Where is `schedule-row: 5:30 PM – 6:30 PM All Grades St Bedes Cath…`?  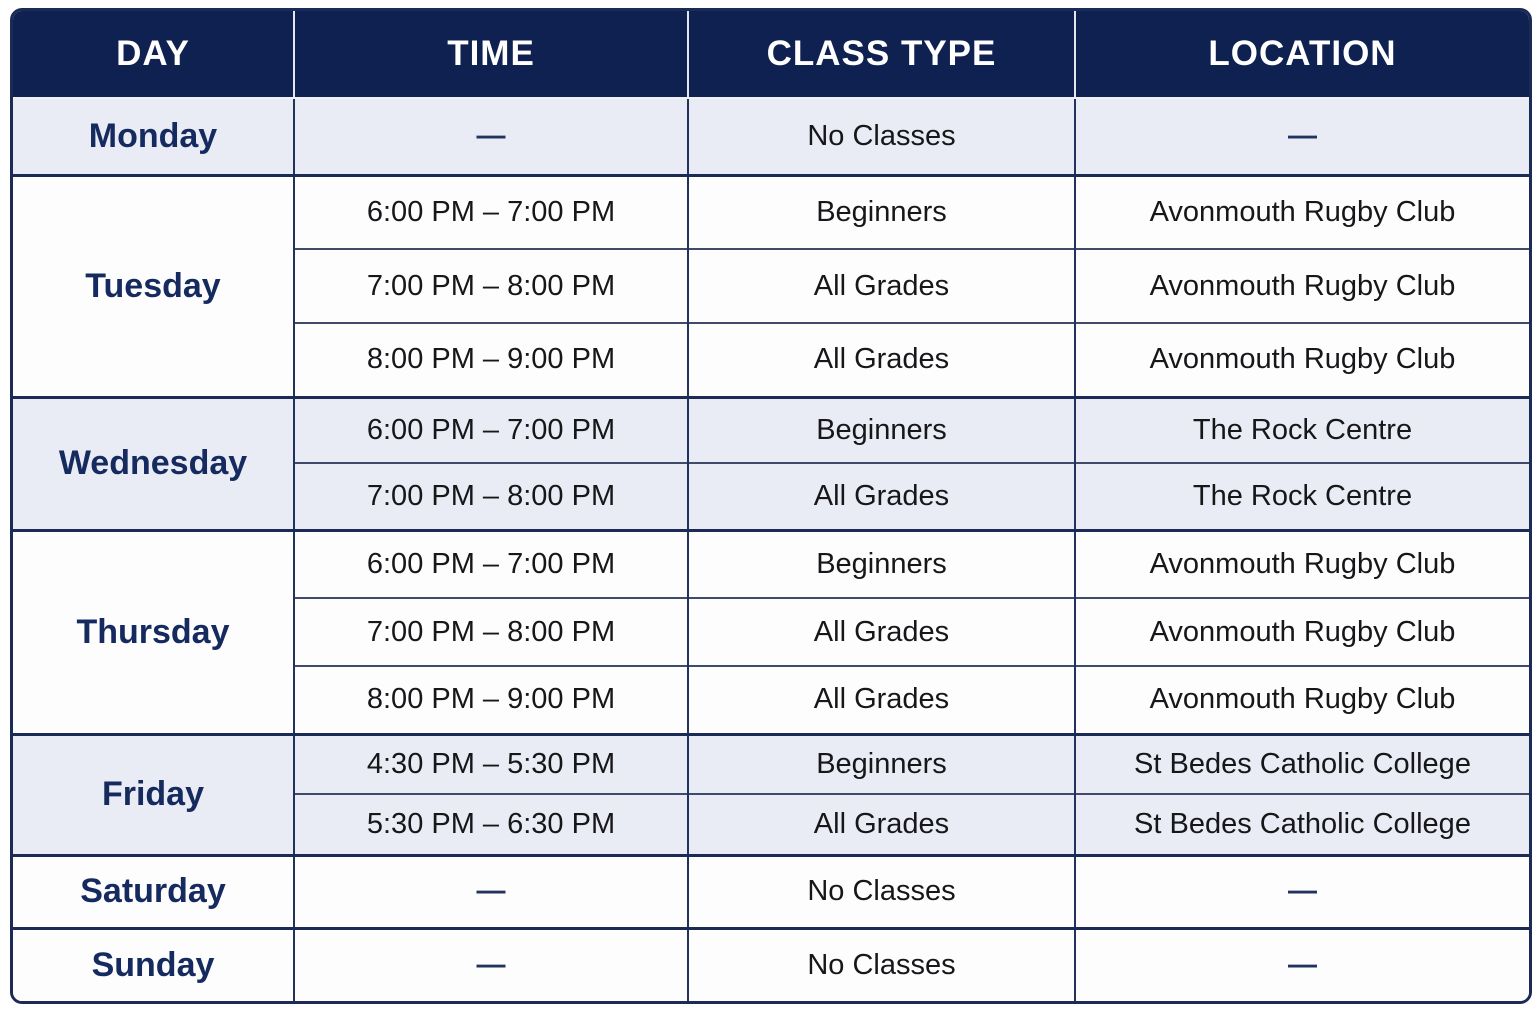 schedule-row: 5:30 PM – 6:30 PM All Grades St Bedes Cath… is located at coordinates (771, 824).